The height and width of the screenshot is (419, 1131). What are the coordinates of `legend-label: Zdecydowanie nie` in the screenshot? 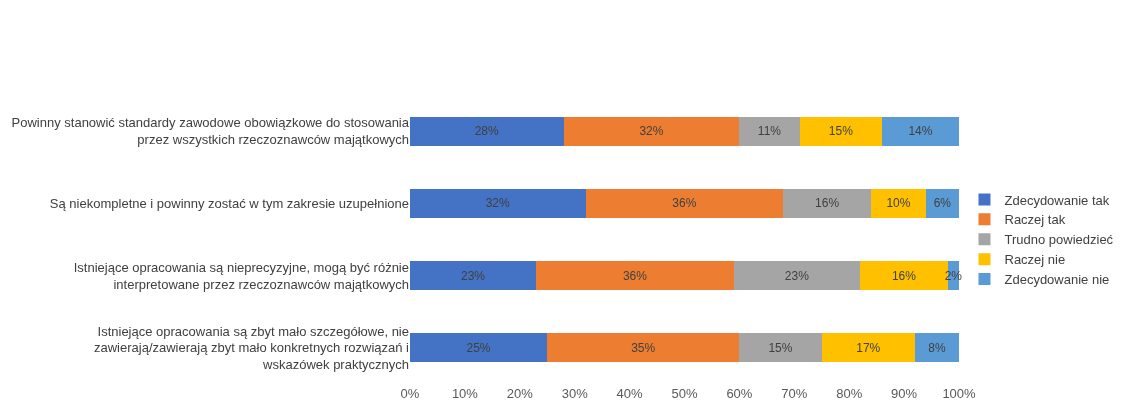 It's located at (1057, 280).